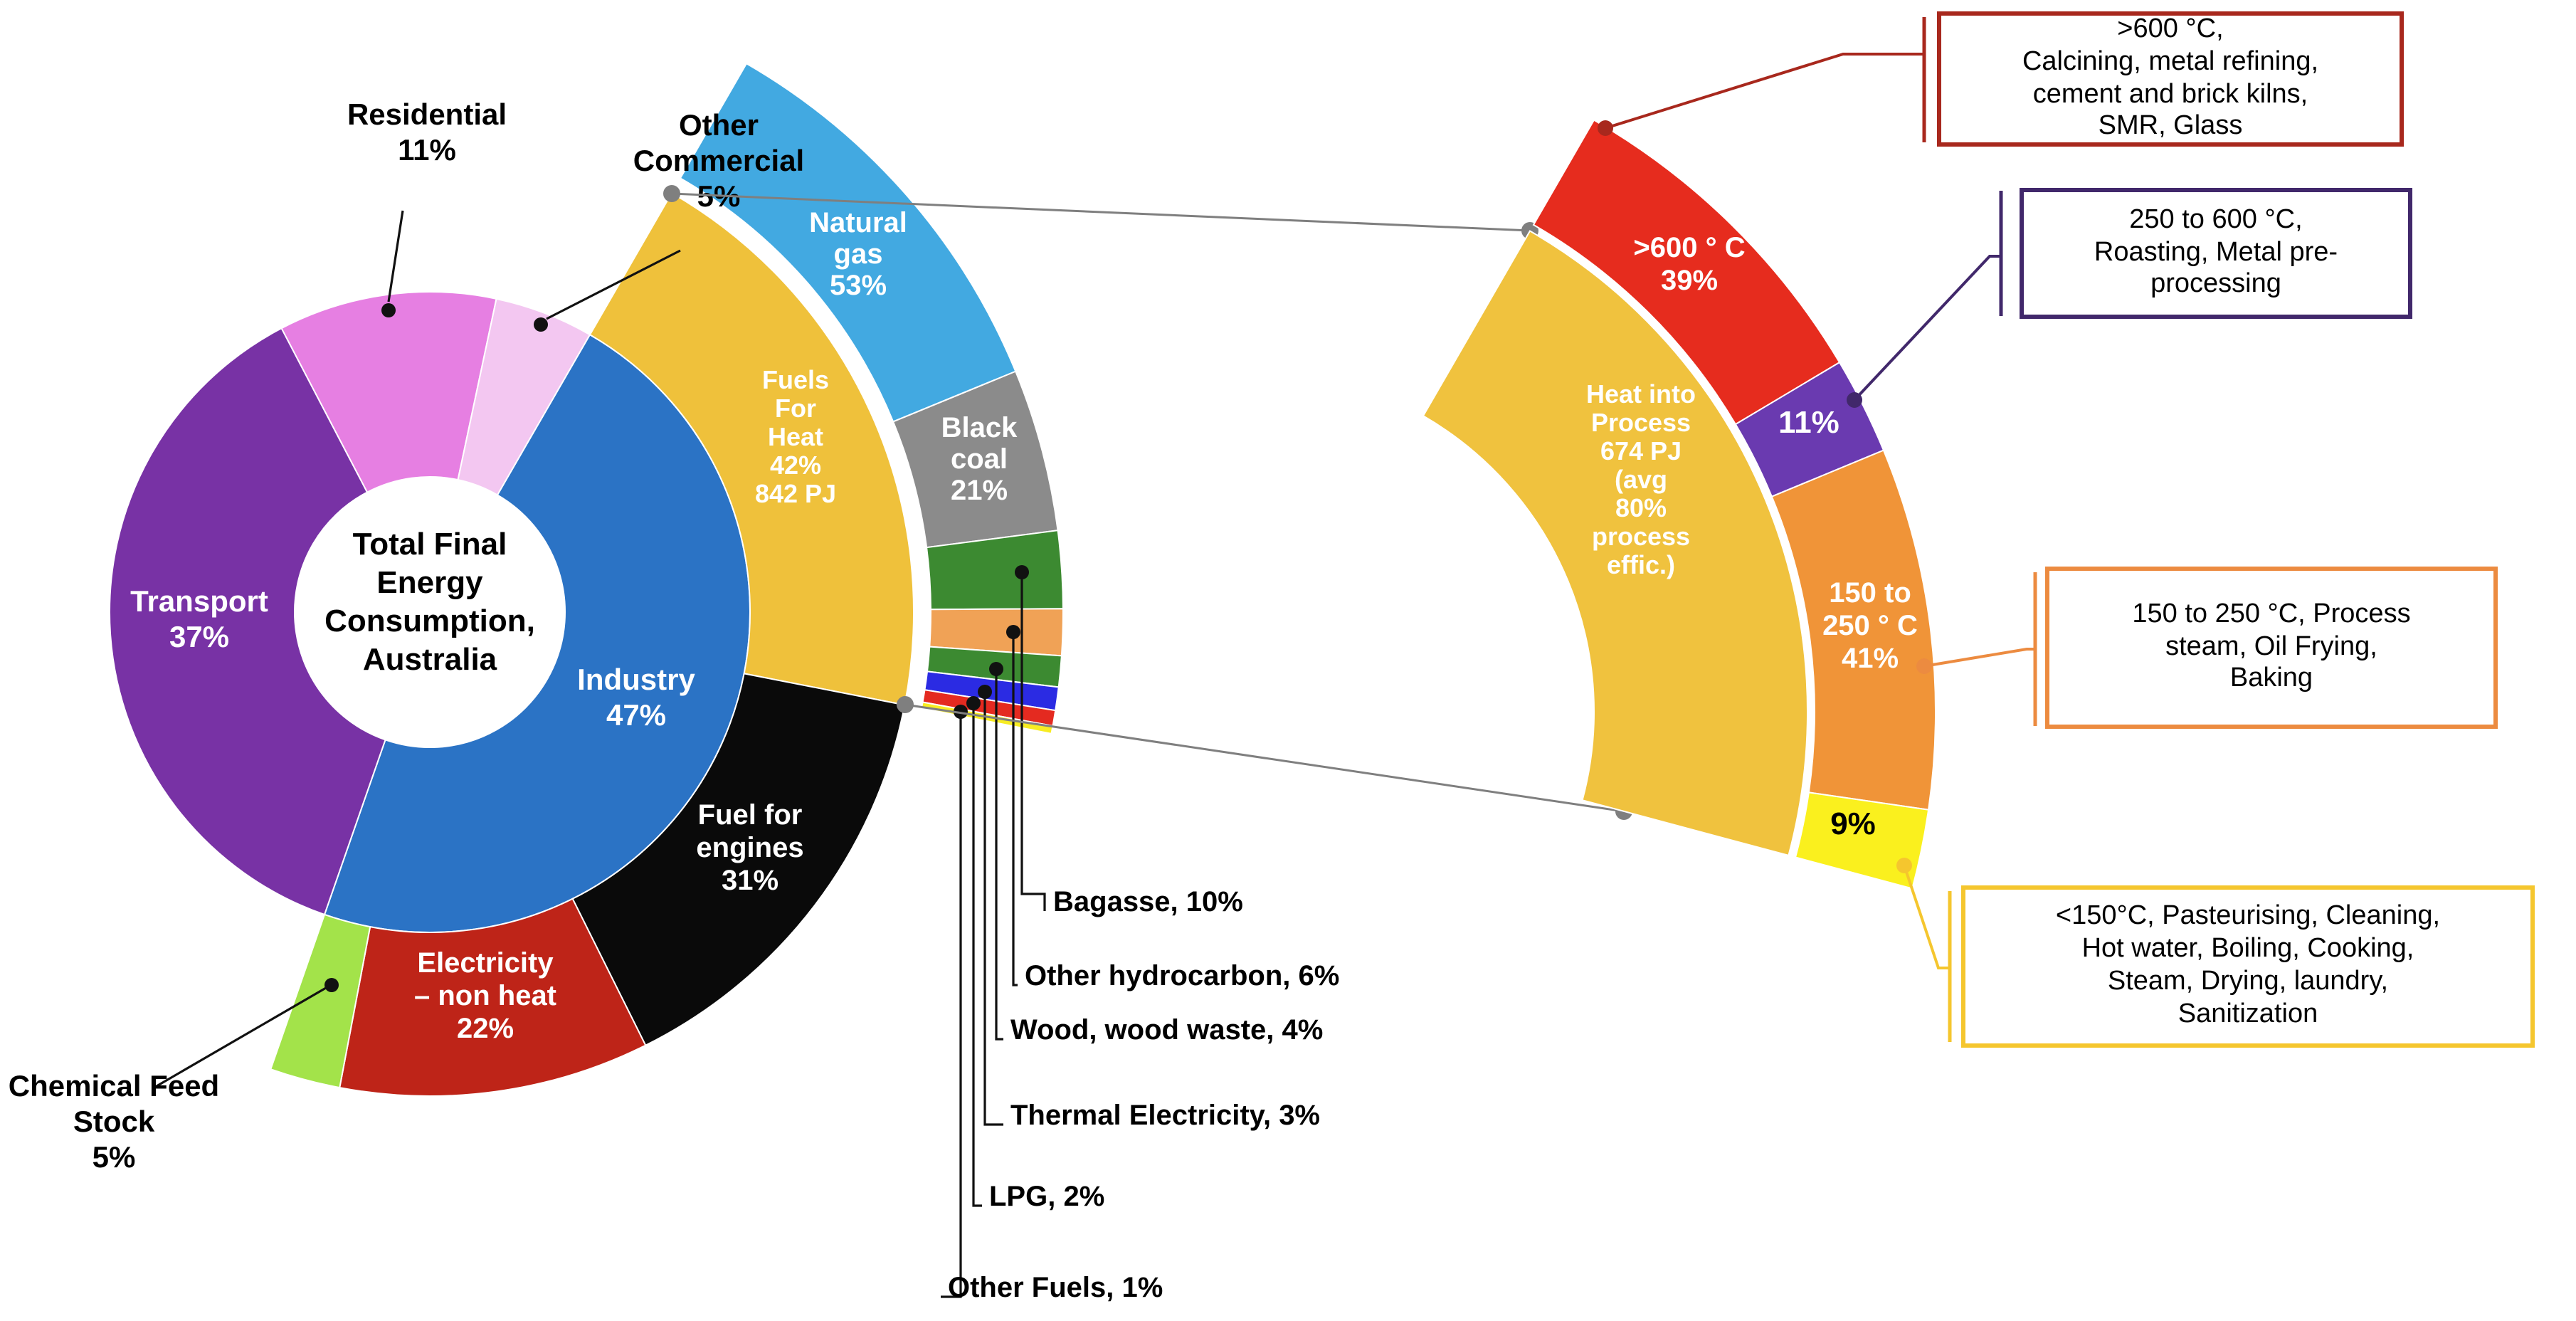  What do you see at coordinates (999, 855) in the screenshot?
I see `leader-line-wood-wood-waste` at bounding box center [999, 855].